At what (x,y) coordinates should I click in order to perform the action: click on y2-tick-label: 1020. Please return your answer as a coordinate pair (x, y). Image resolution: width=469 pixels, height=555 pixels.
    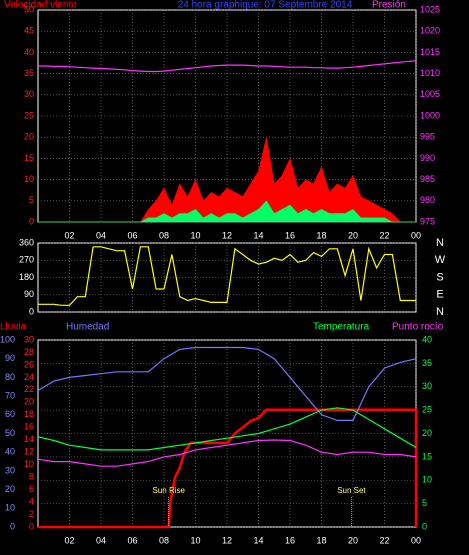
    Looking at the image, I should click on (430, 31).